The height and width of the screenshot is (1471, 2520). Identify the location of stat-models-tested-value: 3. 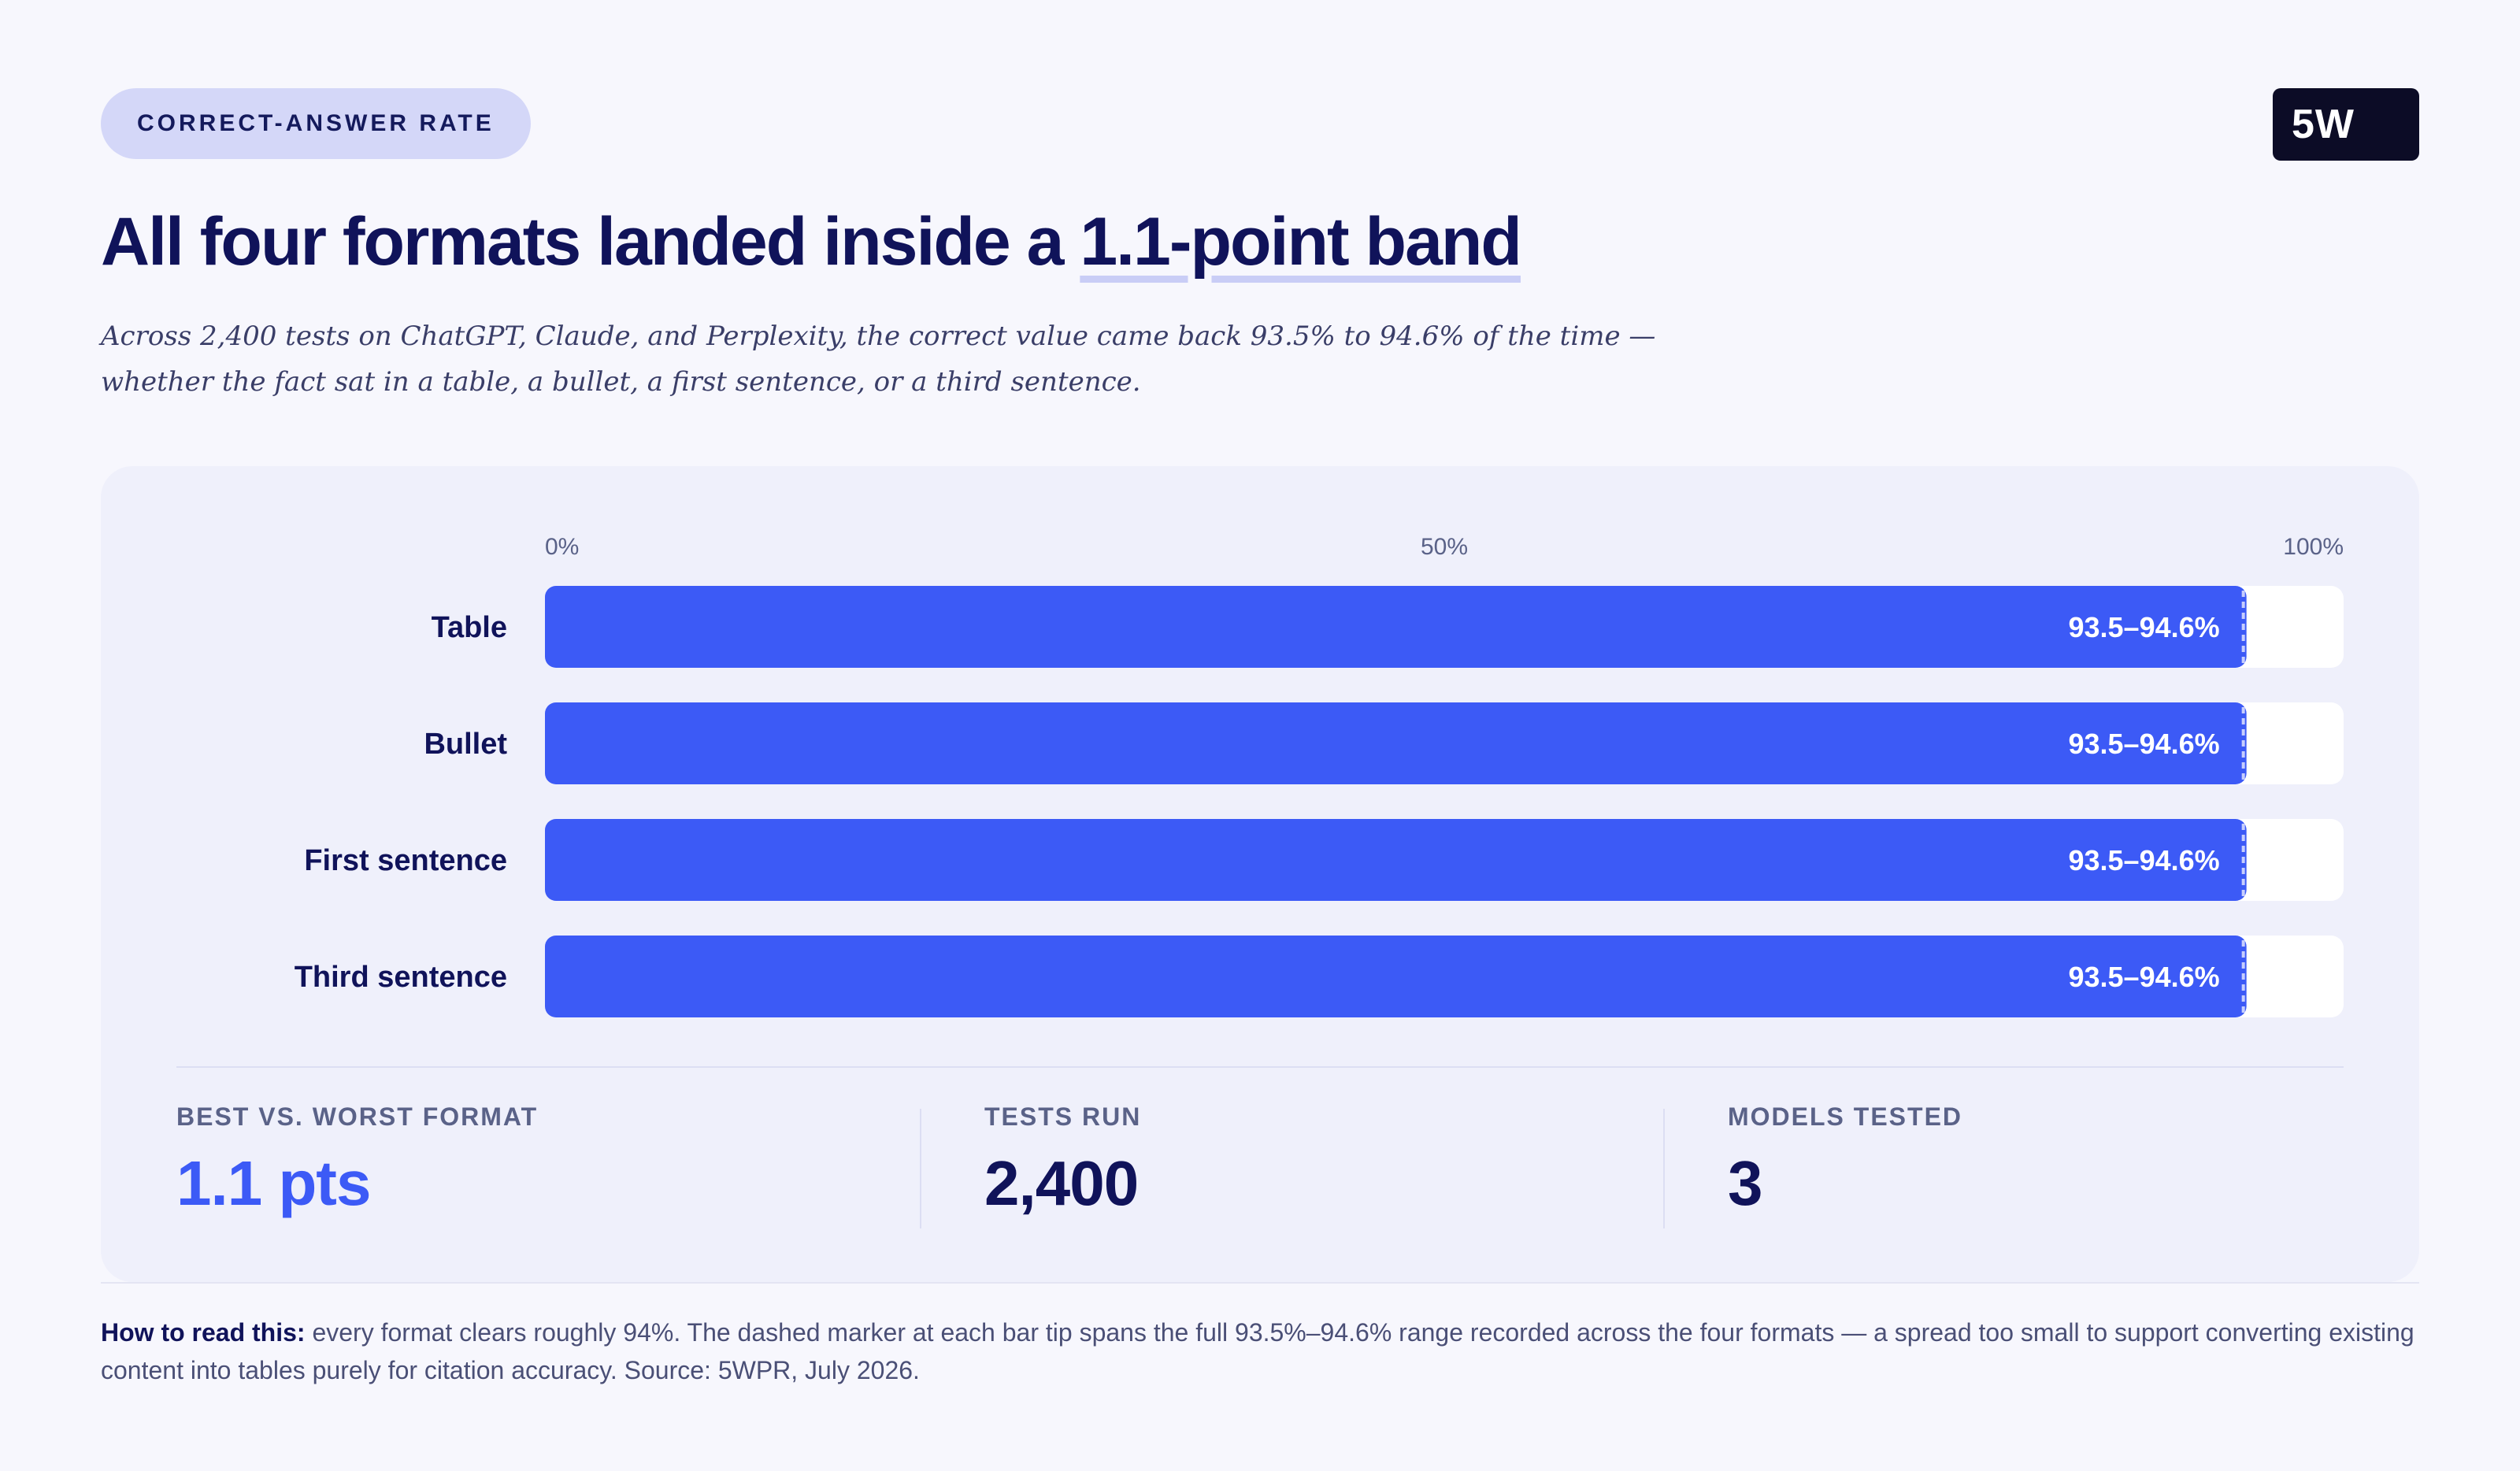
(1745, 1183).